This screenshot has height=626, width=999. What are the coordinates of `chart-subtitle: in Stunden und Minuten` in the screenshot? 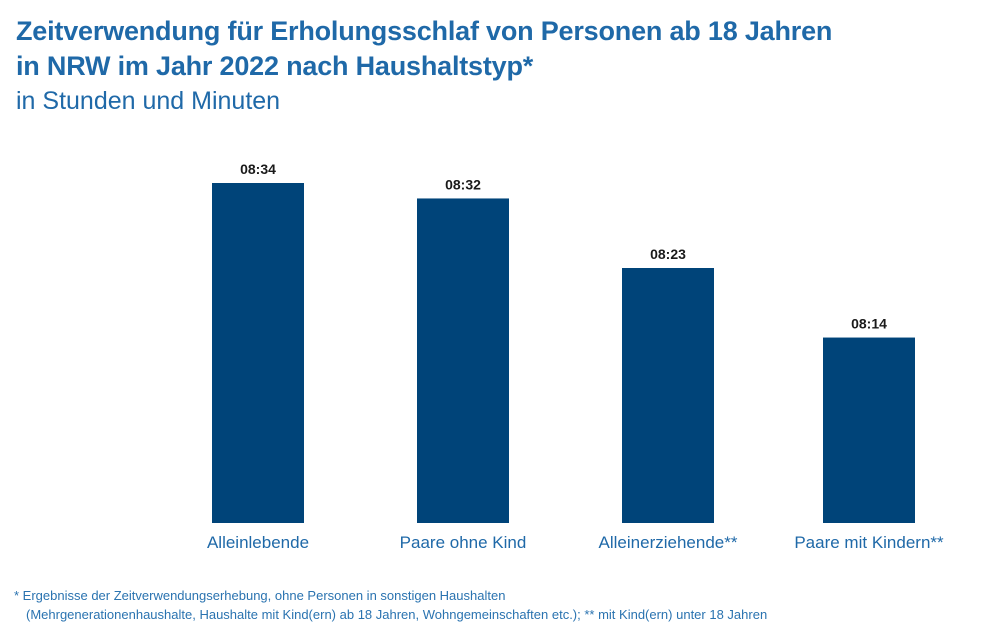 It's located at (148, 101).